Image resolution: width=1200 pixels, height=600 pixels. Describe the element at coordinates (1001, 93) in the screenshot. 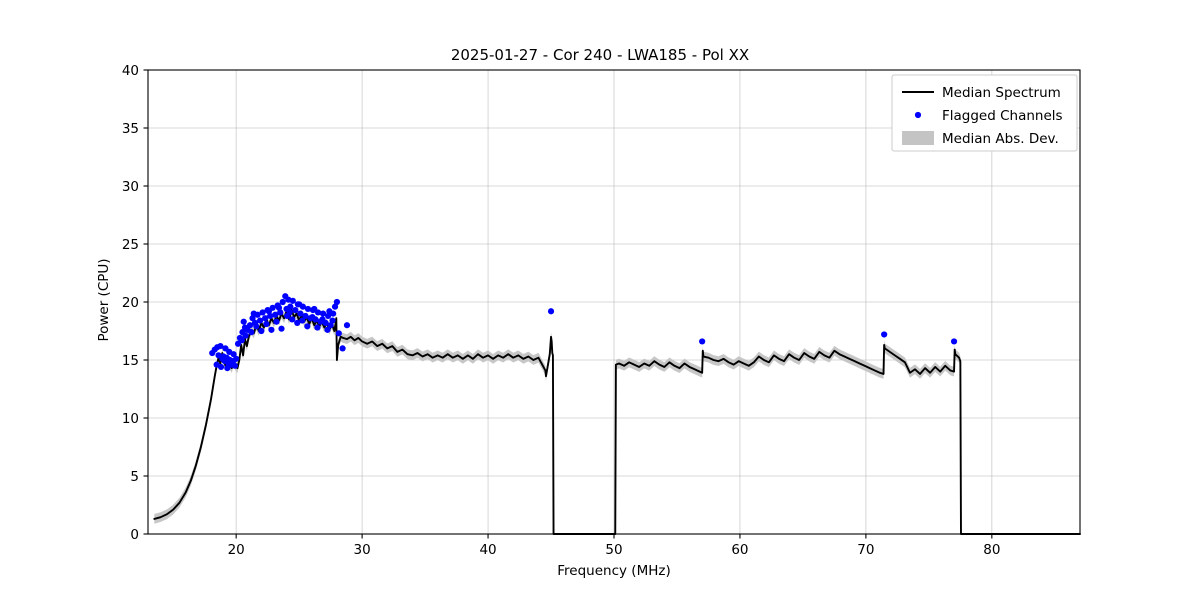

I see `legend-label: Median Spectrum` at that location.